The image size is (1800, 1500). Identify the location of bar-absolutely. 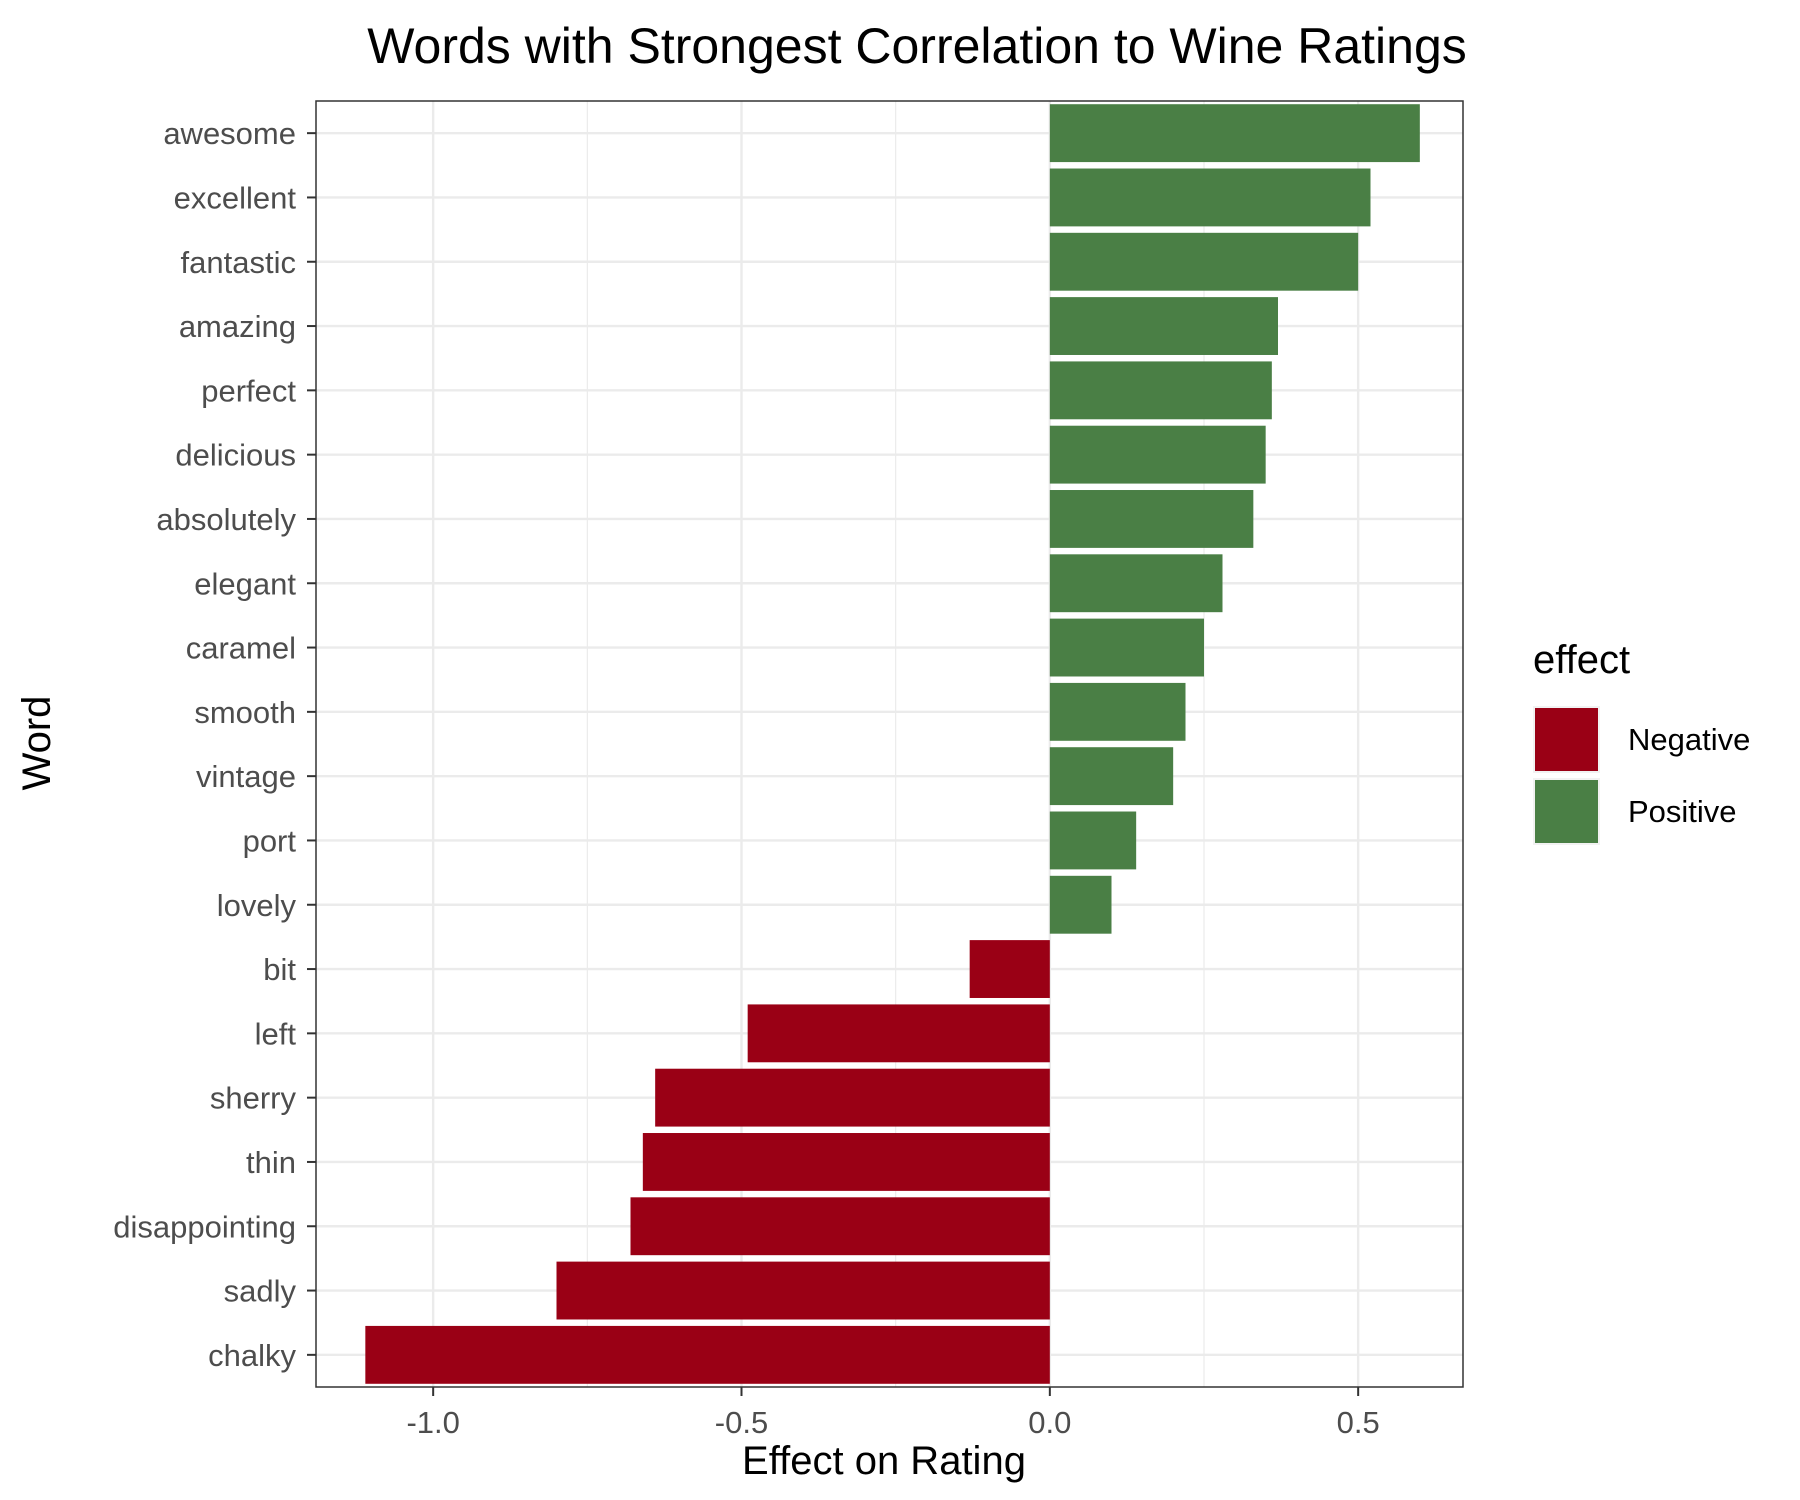
(1151, 519).